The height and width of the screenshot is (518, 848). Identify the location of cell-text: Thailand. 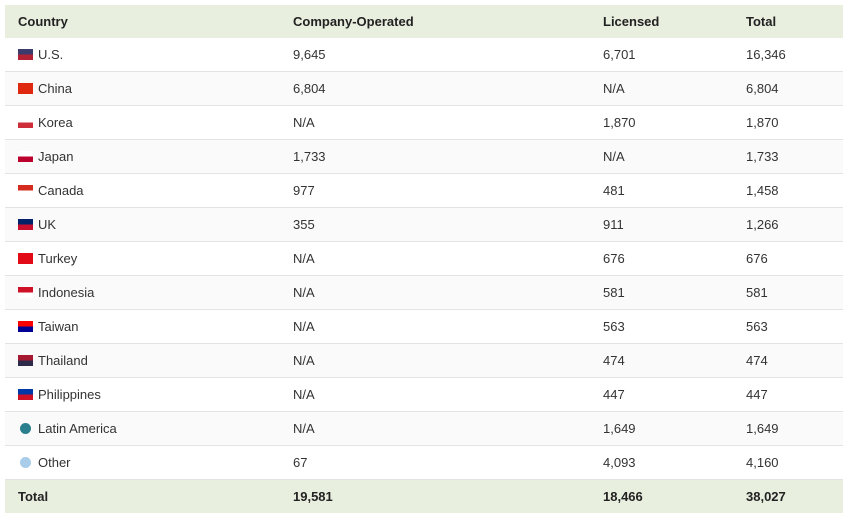
(63, 360).